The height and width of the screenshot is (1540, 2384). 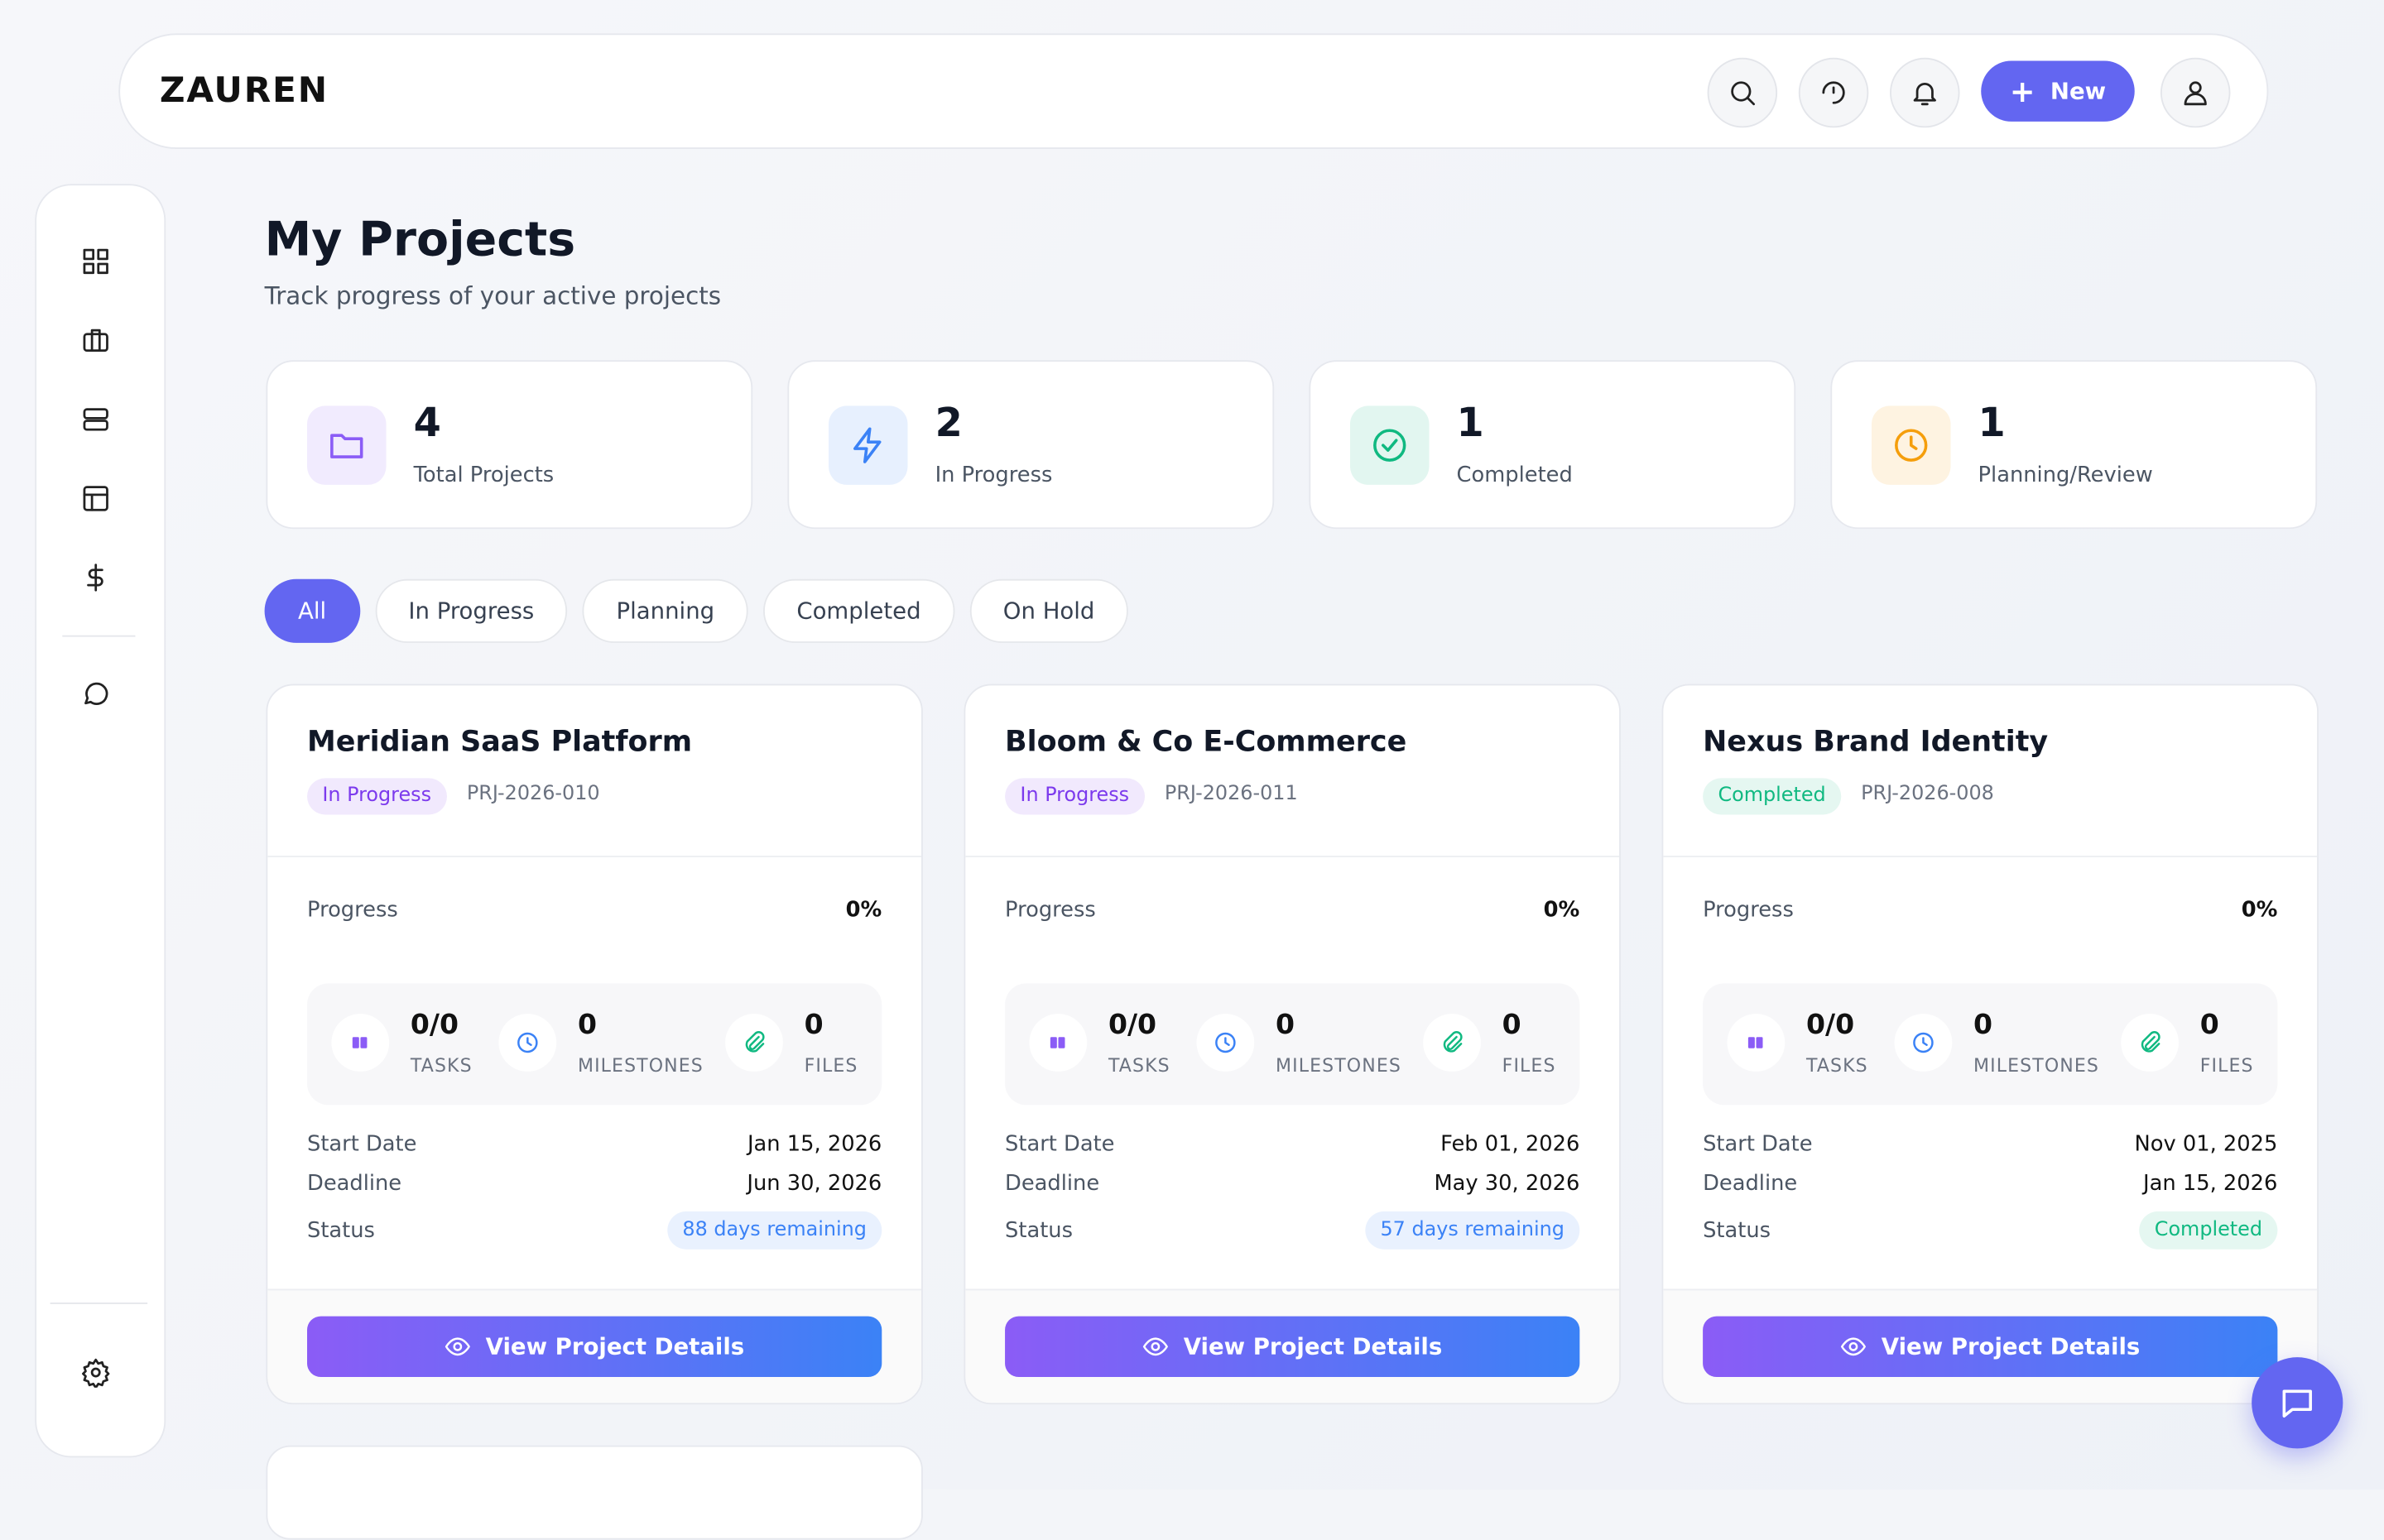 What do you see at coordinates (2206, 1145) in the screenshot?
I see `start-value: Nov 01, 2025` at bounding box center [2206, 1145].